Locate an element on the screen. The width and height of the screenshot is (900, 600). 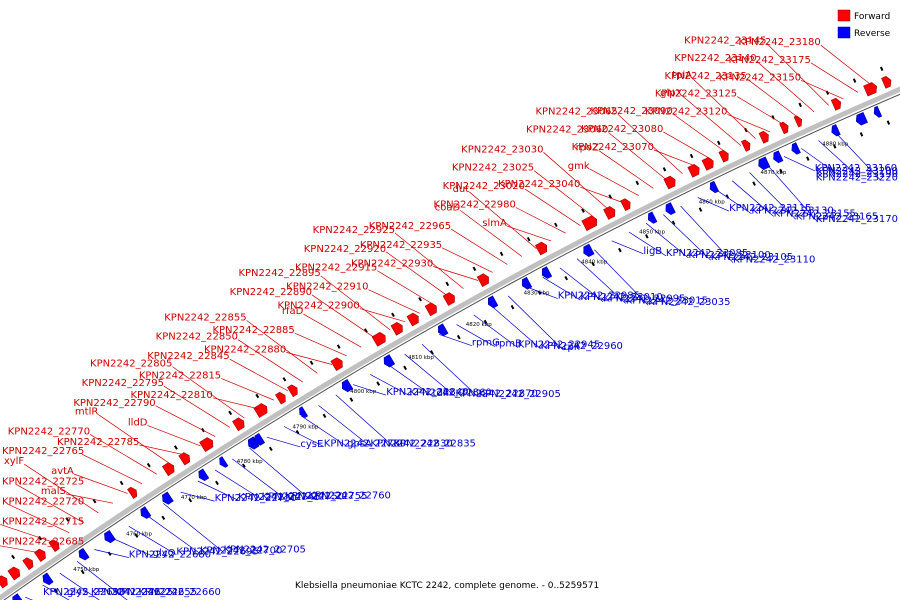
reverse-gene-label: KPN2242_22755 is located at coordinates (326, 496).